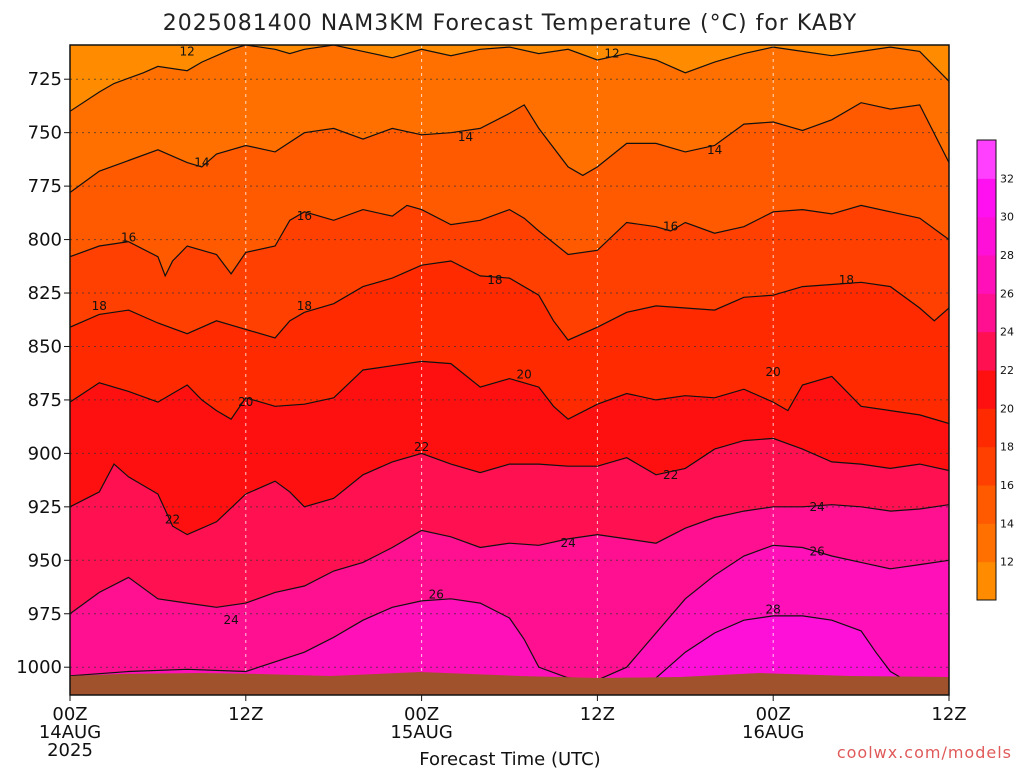 This screenshot has height=768, width=1024. I want to click on colorbar-tick-22: 22, so click(1007, 370).